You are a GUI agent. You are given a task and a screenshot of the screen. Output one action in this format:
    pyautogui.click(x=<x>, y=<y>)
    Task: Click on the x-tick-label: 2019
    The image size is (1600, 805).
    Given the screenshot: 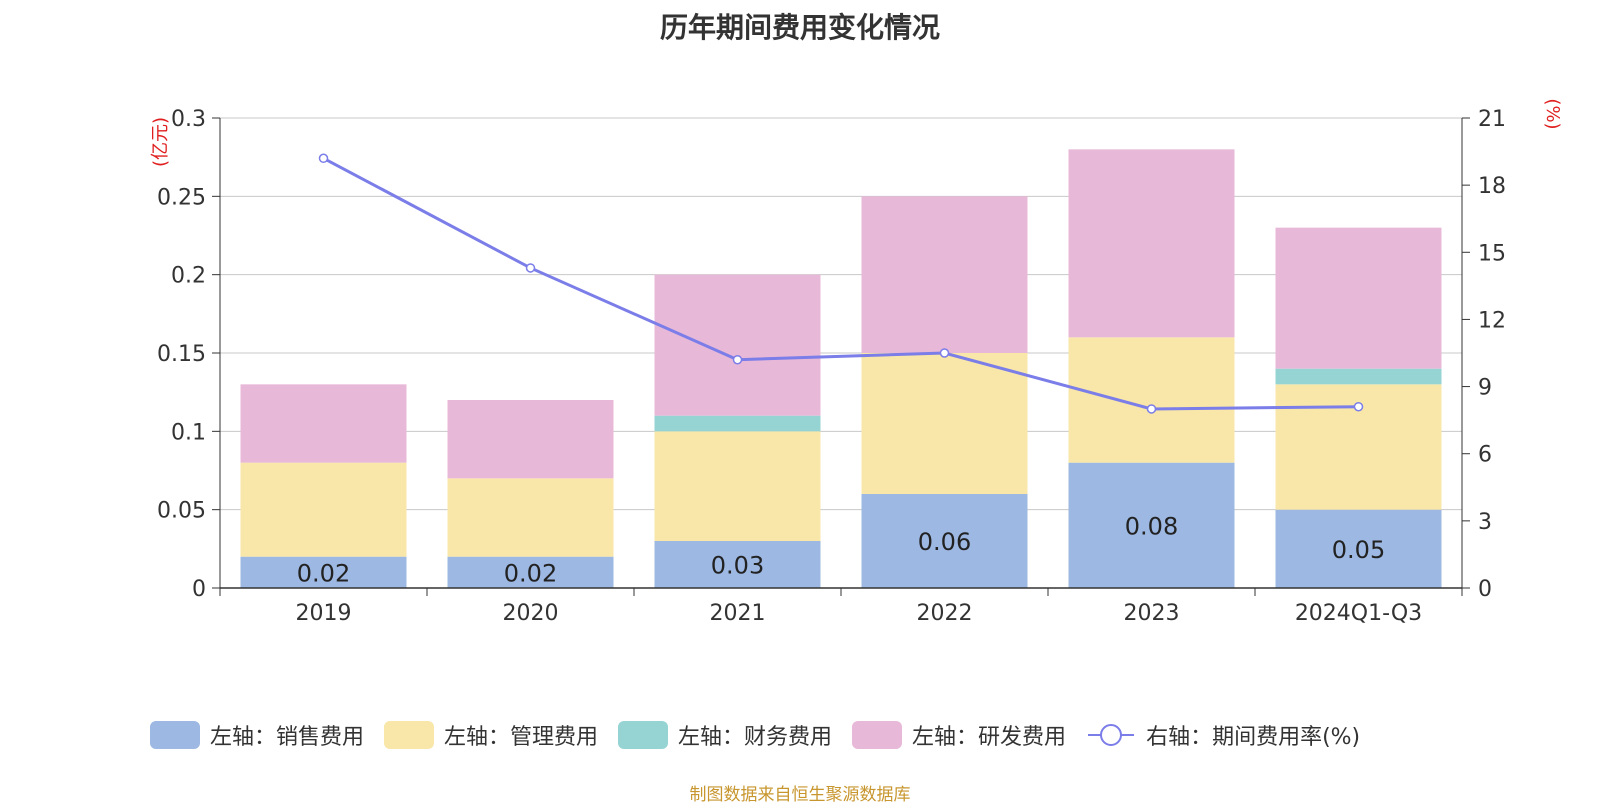 What is the action you would take?
    pyautogui.click(x=324, y=613)
    